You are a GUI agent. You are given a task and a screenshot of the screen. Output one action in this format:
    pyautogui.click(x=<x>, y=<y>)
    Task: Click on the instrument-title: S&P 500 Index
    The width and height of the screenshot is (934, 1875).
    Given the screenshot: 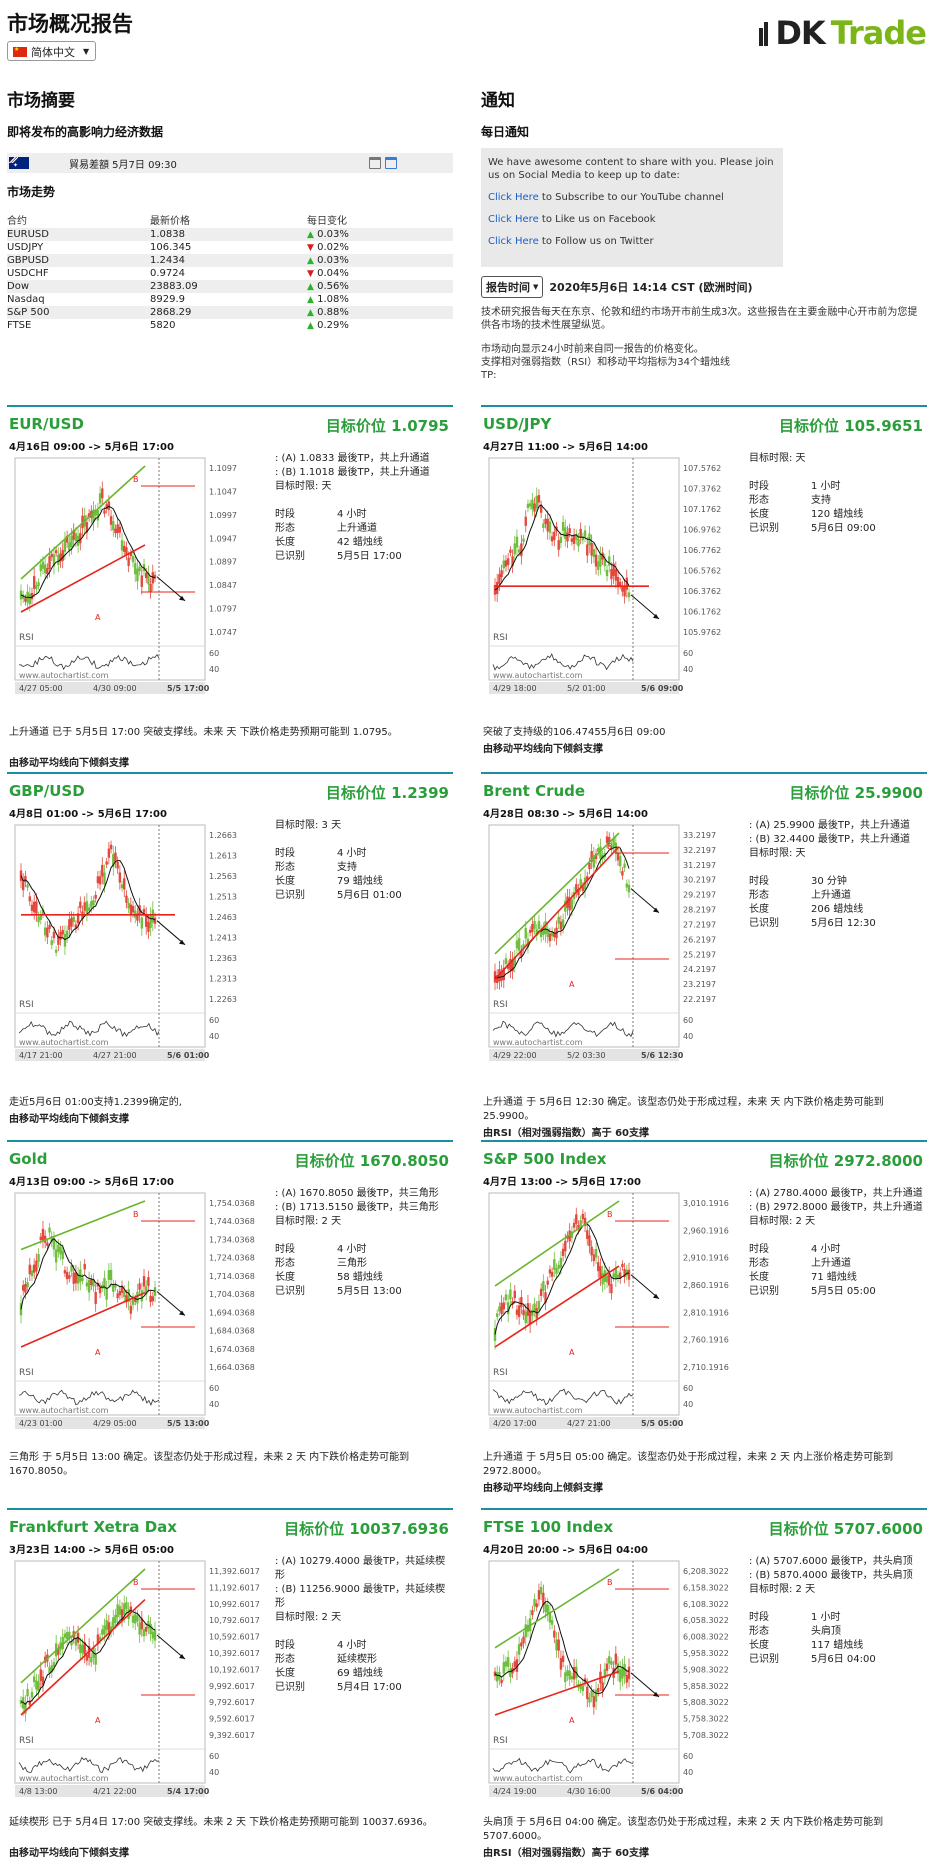 What is the action you would take?
    pyautogui.click(x=545, y=1159)
    